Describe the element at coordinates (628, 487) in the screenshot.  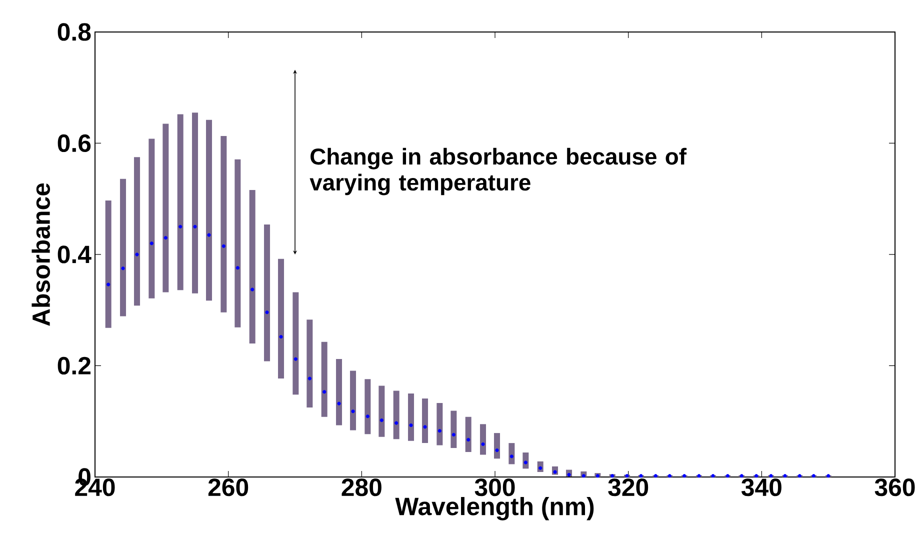
I see `x-tick-label: 320` at that location.